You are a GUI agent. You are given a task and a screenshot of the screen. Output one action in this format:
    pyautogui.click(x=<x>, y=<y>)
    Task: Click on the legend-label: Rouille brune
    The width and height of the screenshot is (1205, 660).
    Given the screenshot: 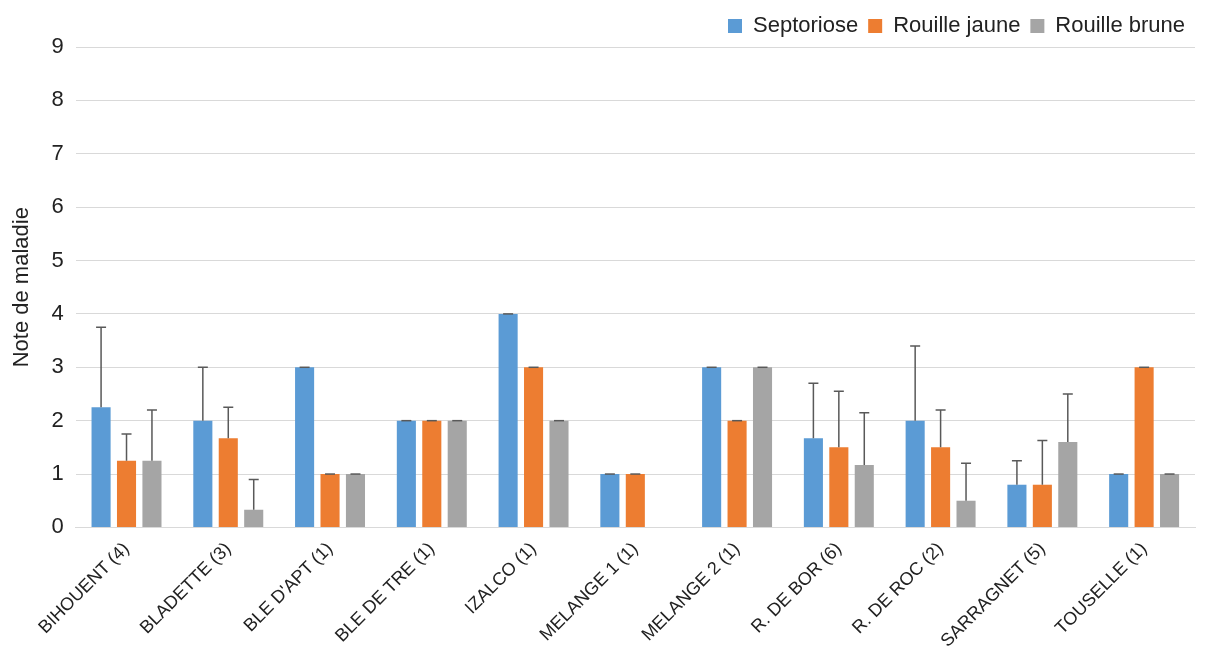 What is the action you would take?
    pyautogui.click(x=1120, y=25)
    